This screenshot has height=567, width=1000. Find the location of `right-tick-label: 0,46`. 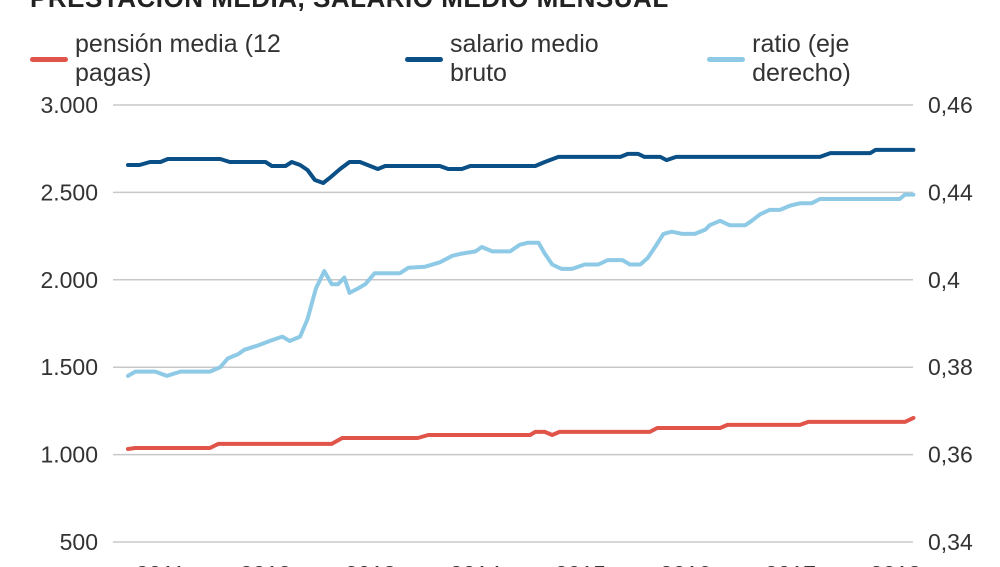

right-tick-label: 0,46 is located at coordinates (950, 105).